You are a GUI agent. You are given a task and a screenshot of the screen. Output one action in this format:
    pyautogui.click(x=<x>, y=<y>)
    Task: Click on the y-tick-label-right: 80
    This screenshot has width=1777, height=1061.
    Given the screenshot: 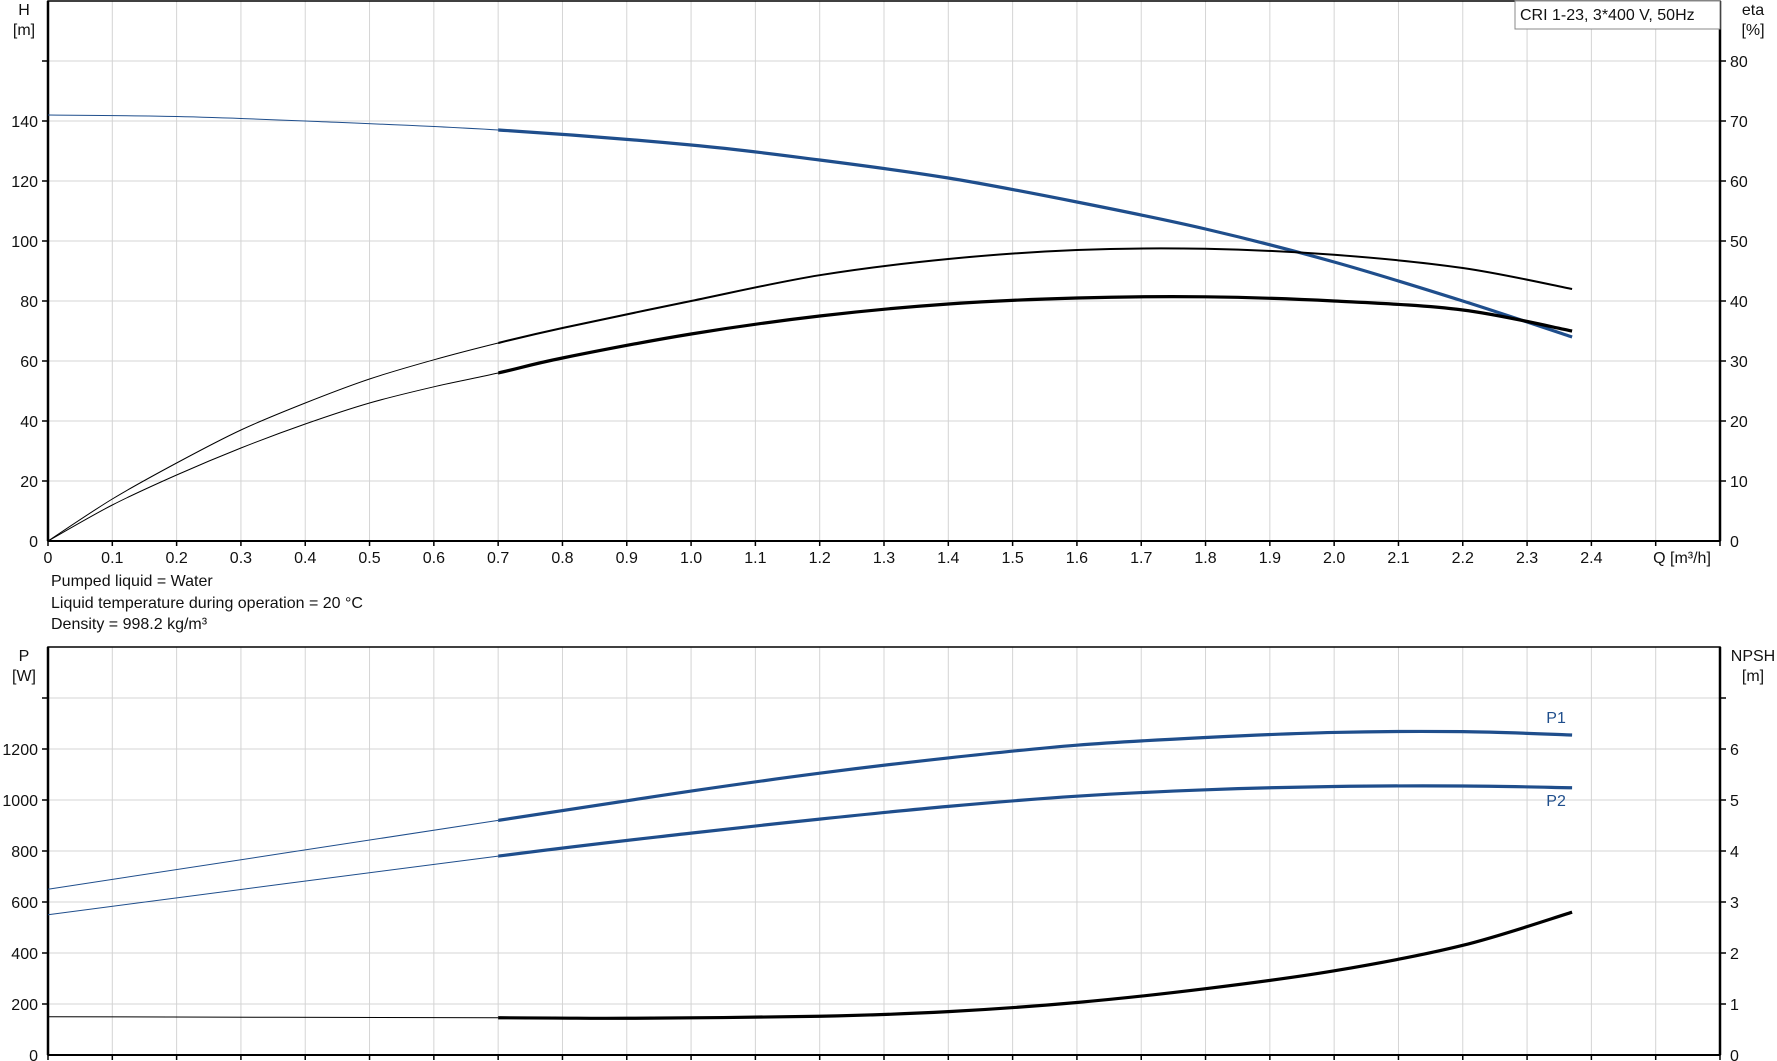 What is the action you would take?
    pyautogui.click(x=1739, y=62)
    